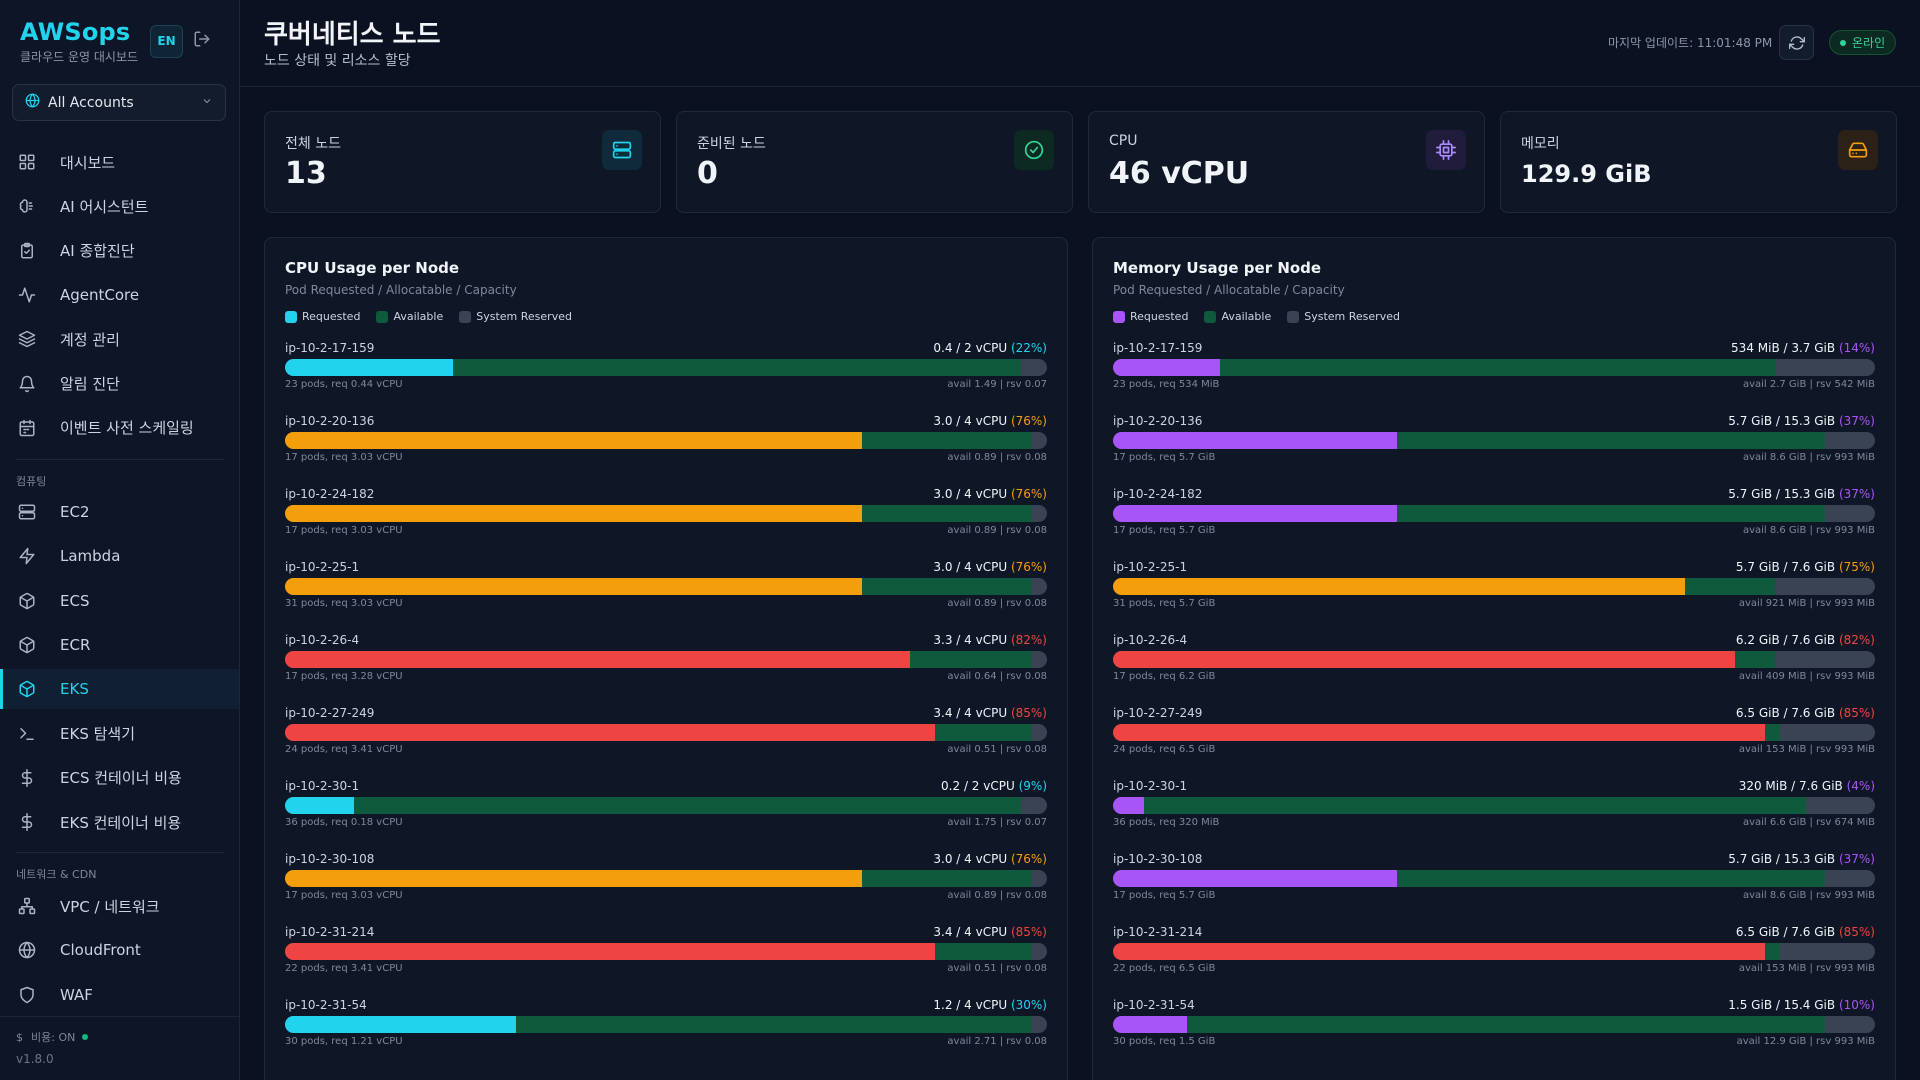  Describe the element at coordinates (74, 689) in the screenshot. I see `sidebar-item-label: EKS` at that location.